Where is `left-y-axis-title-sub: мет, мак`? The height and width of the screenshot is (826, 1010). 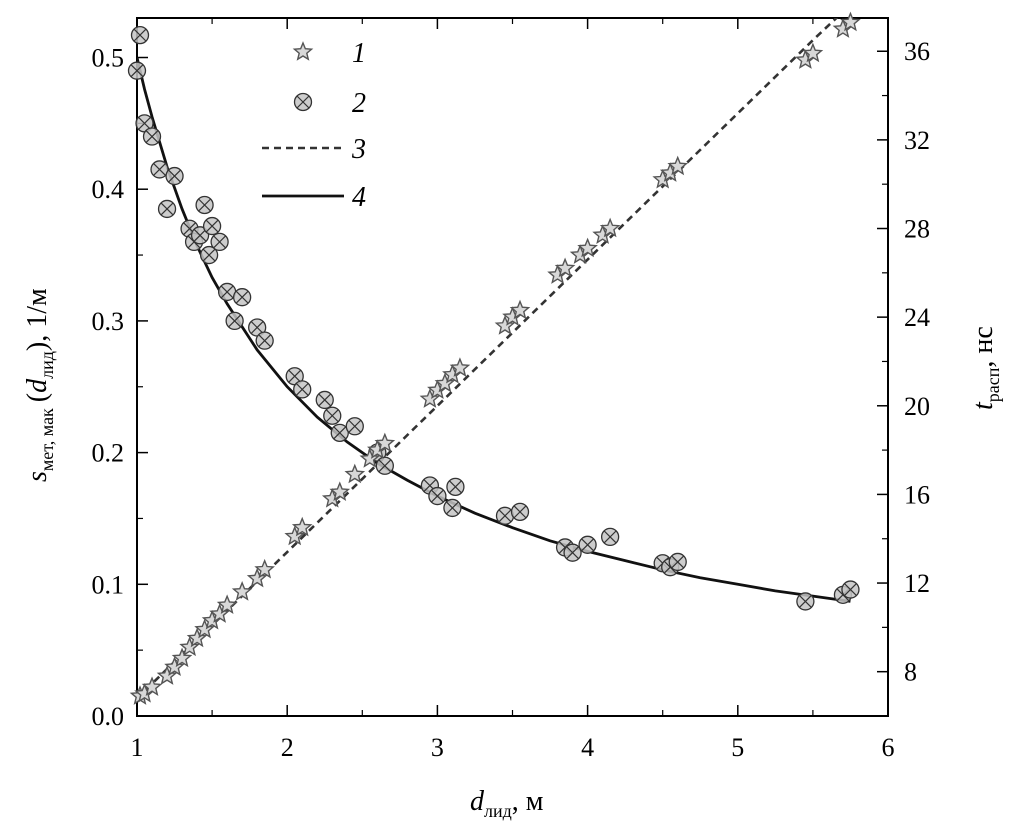
left-y-axis-title-sub: мет, мак is located at coordinates (47, 439).